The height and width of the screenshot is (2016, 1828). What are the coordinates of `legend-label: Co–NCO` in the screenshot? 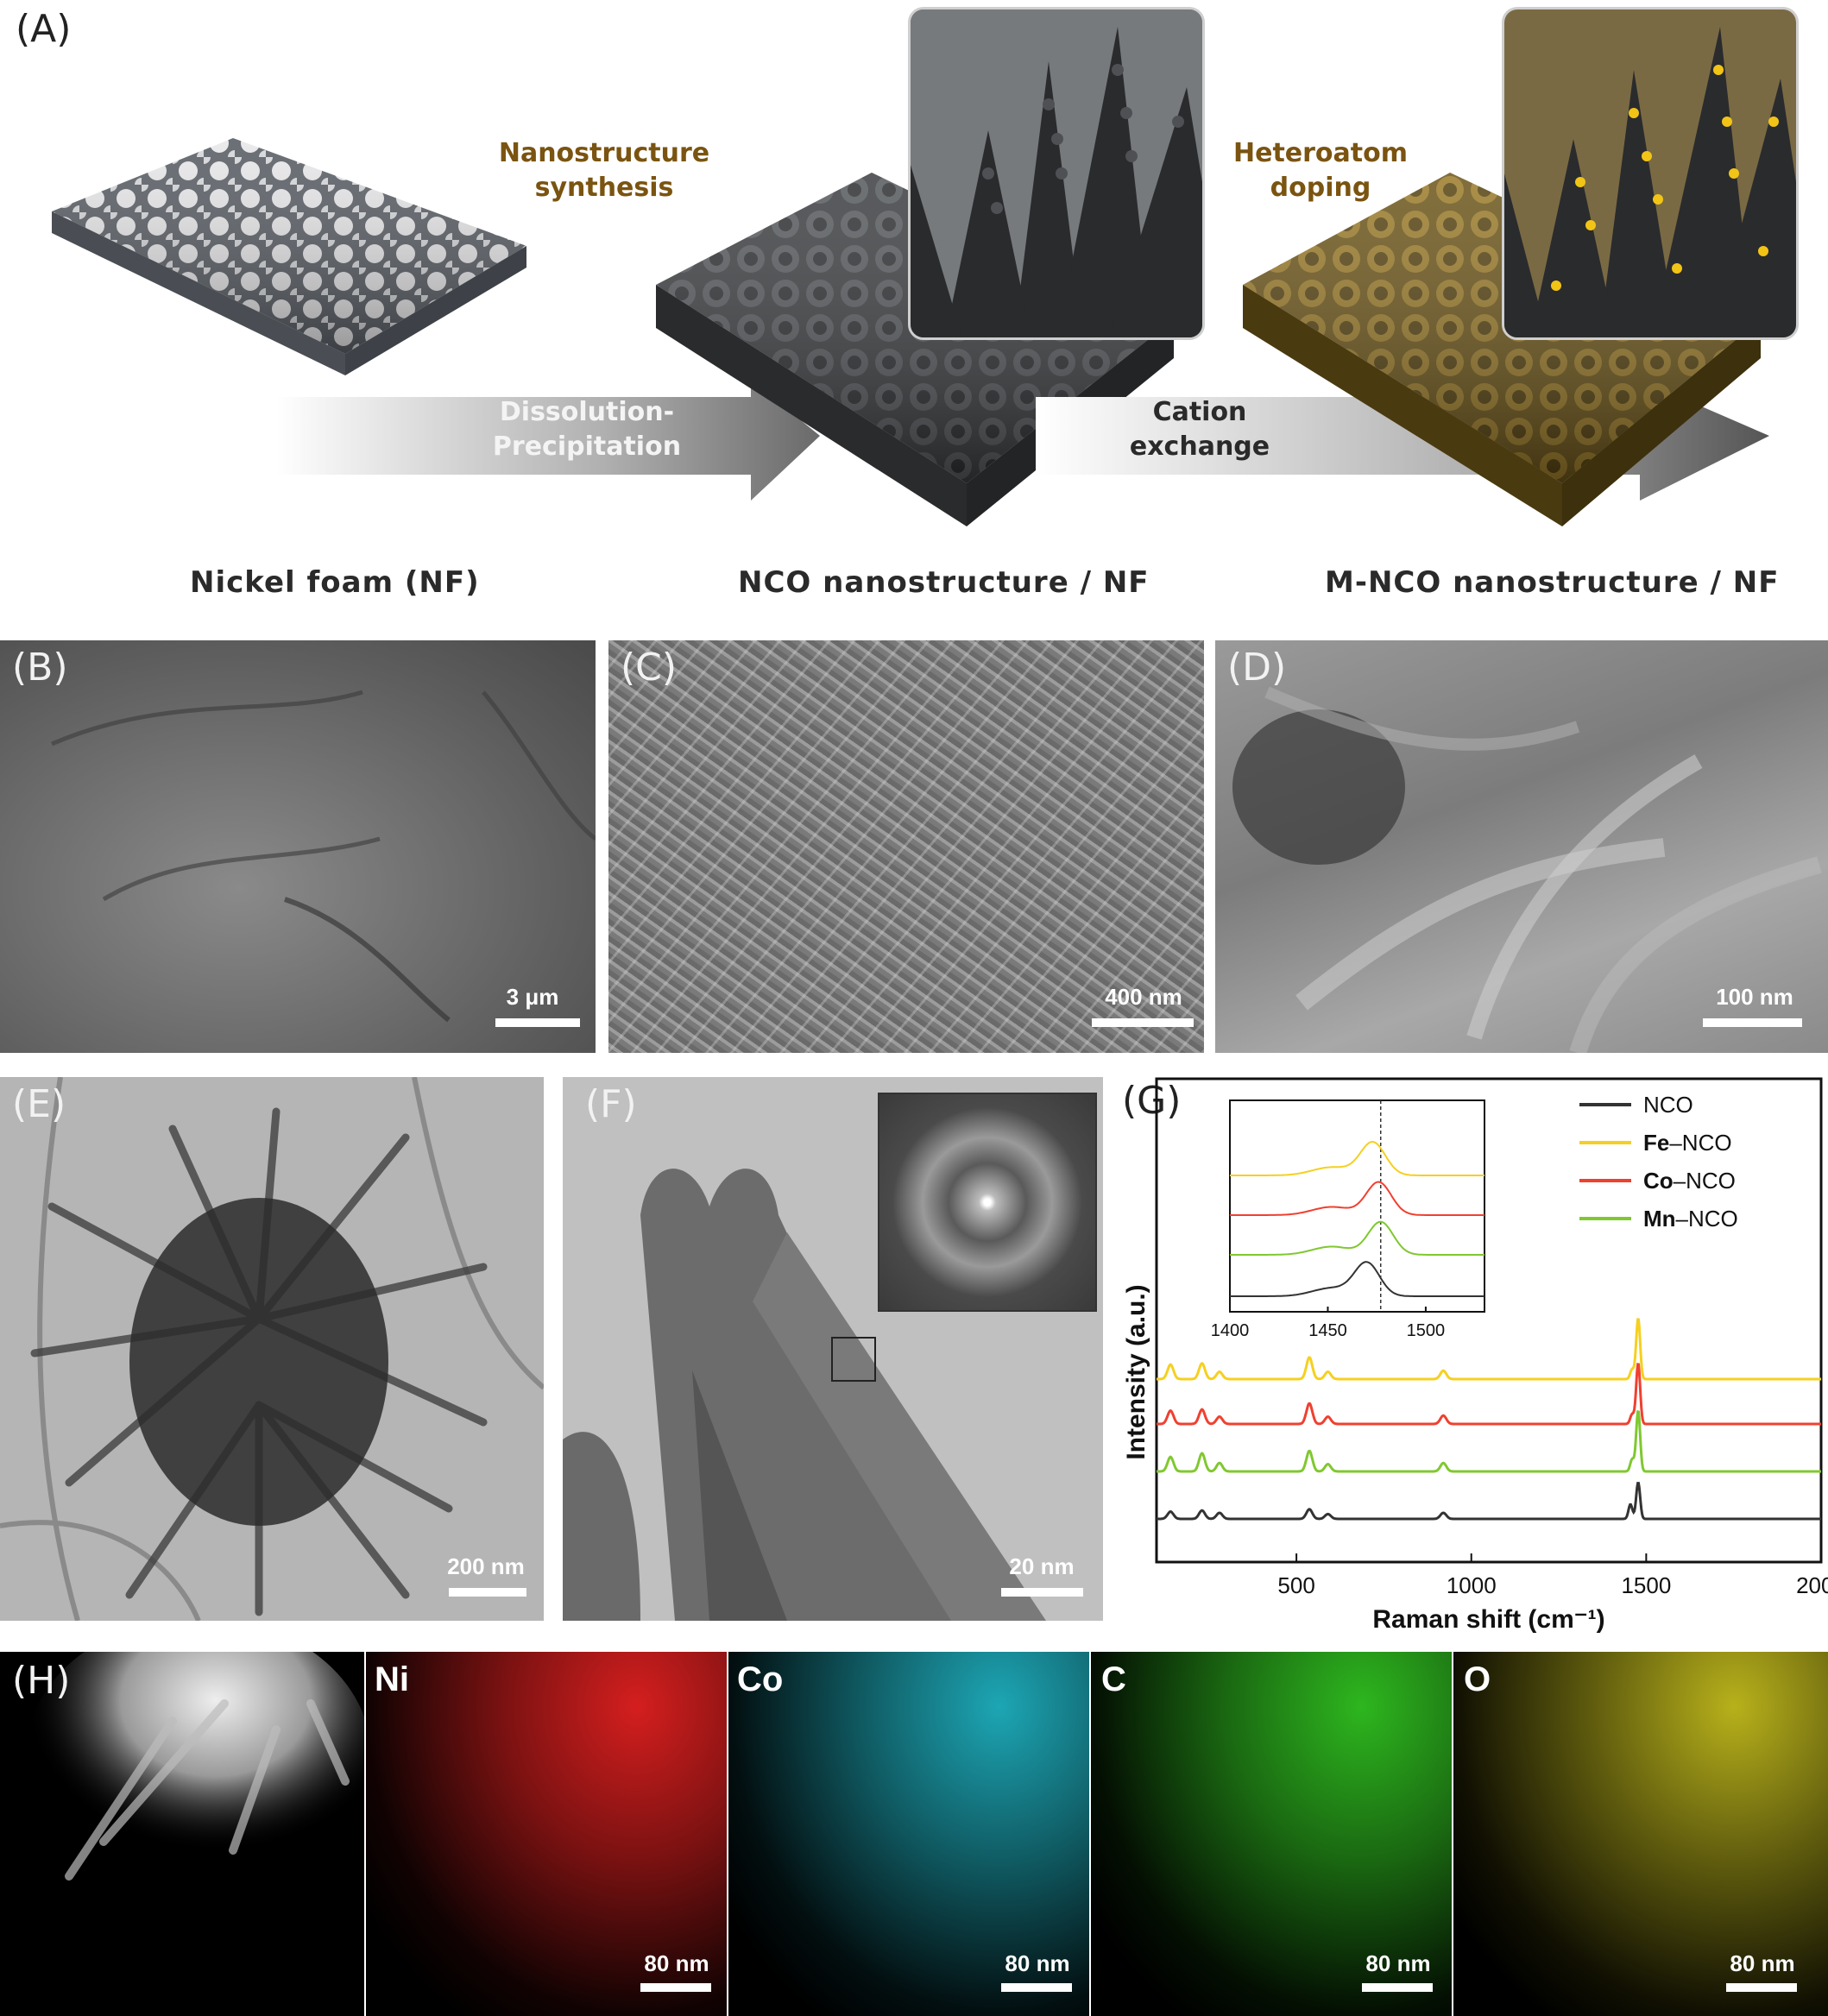 It's located at (1689, 1181).